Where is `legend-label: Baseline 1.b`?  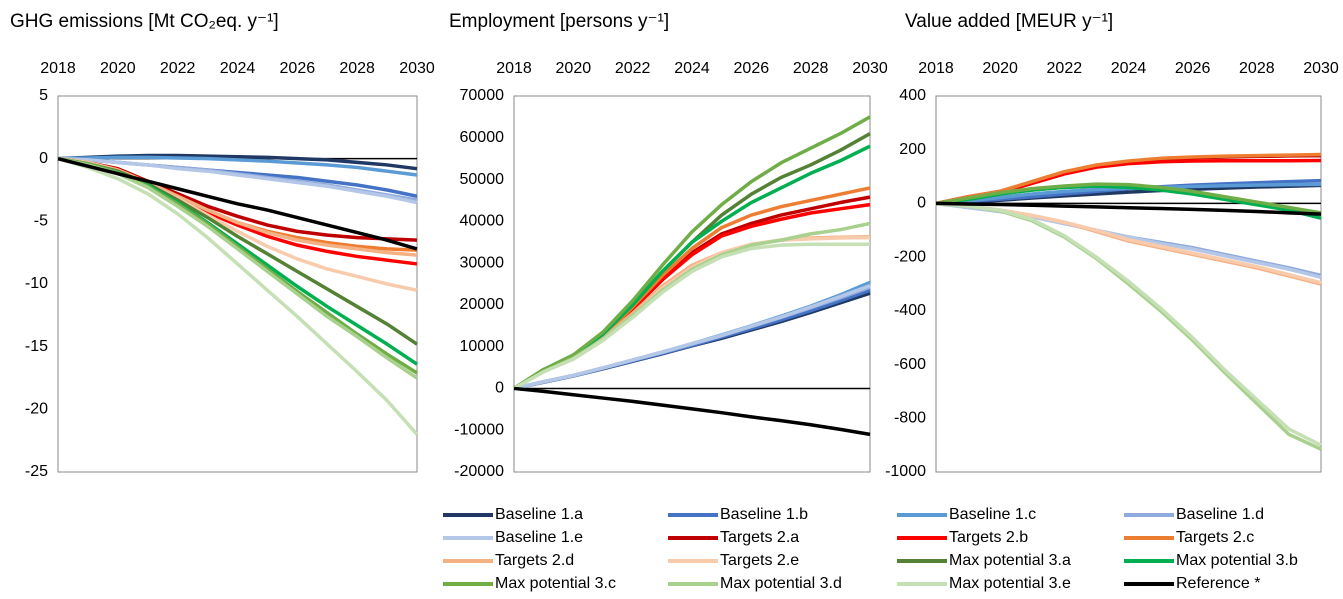 legend-label: Baseline 1.b is located at coordinates (764, 514).